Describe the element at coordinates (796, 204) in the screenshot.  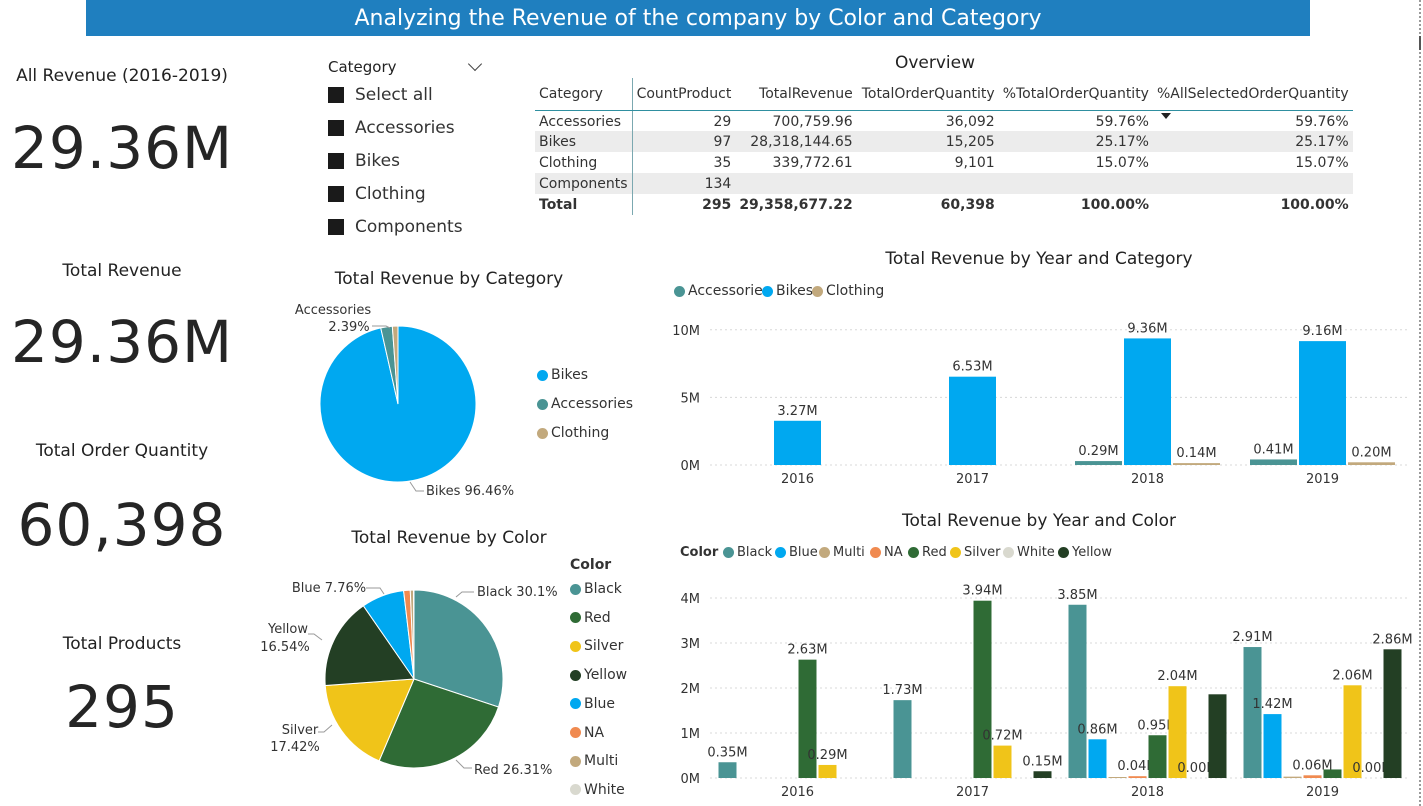
I see `table-cell: 29,358,677.22` at that location.